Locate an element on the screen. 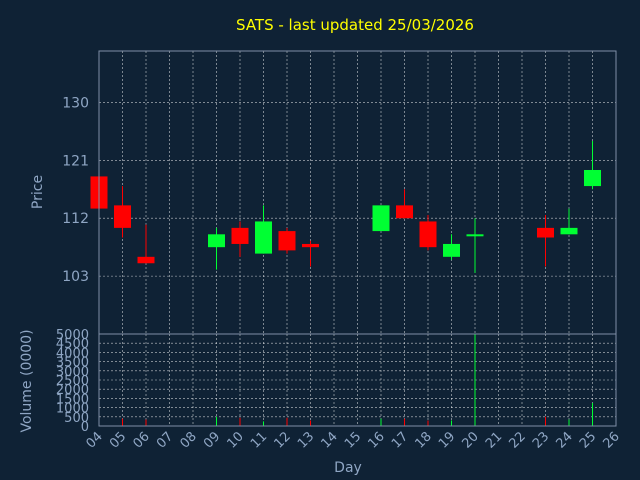  price-tick-label: 121 is located at coordinates (75, 161).